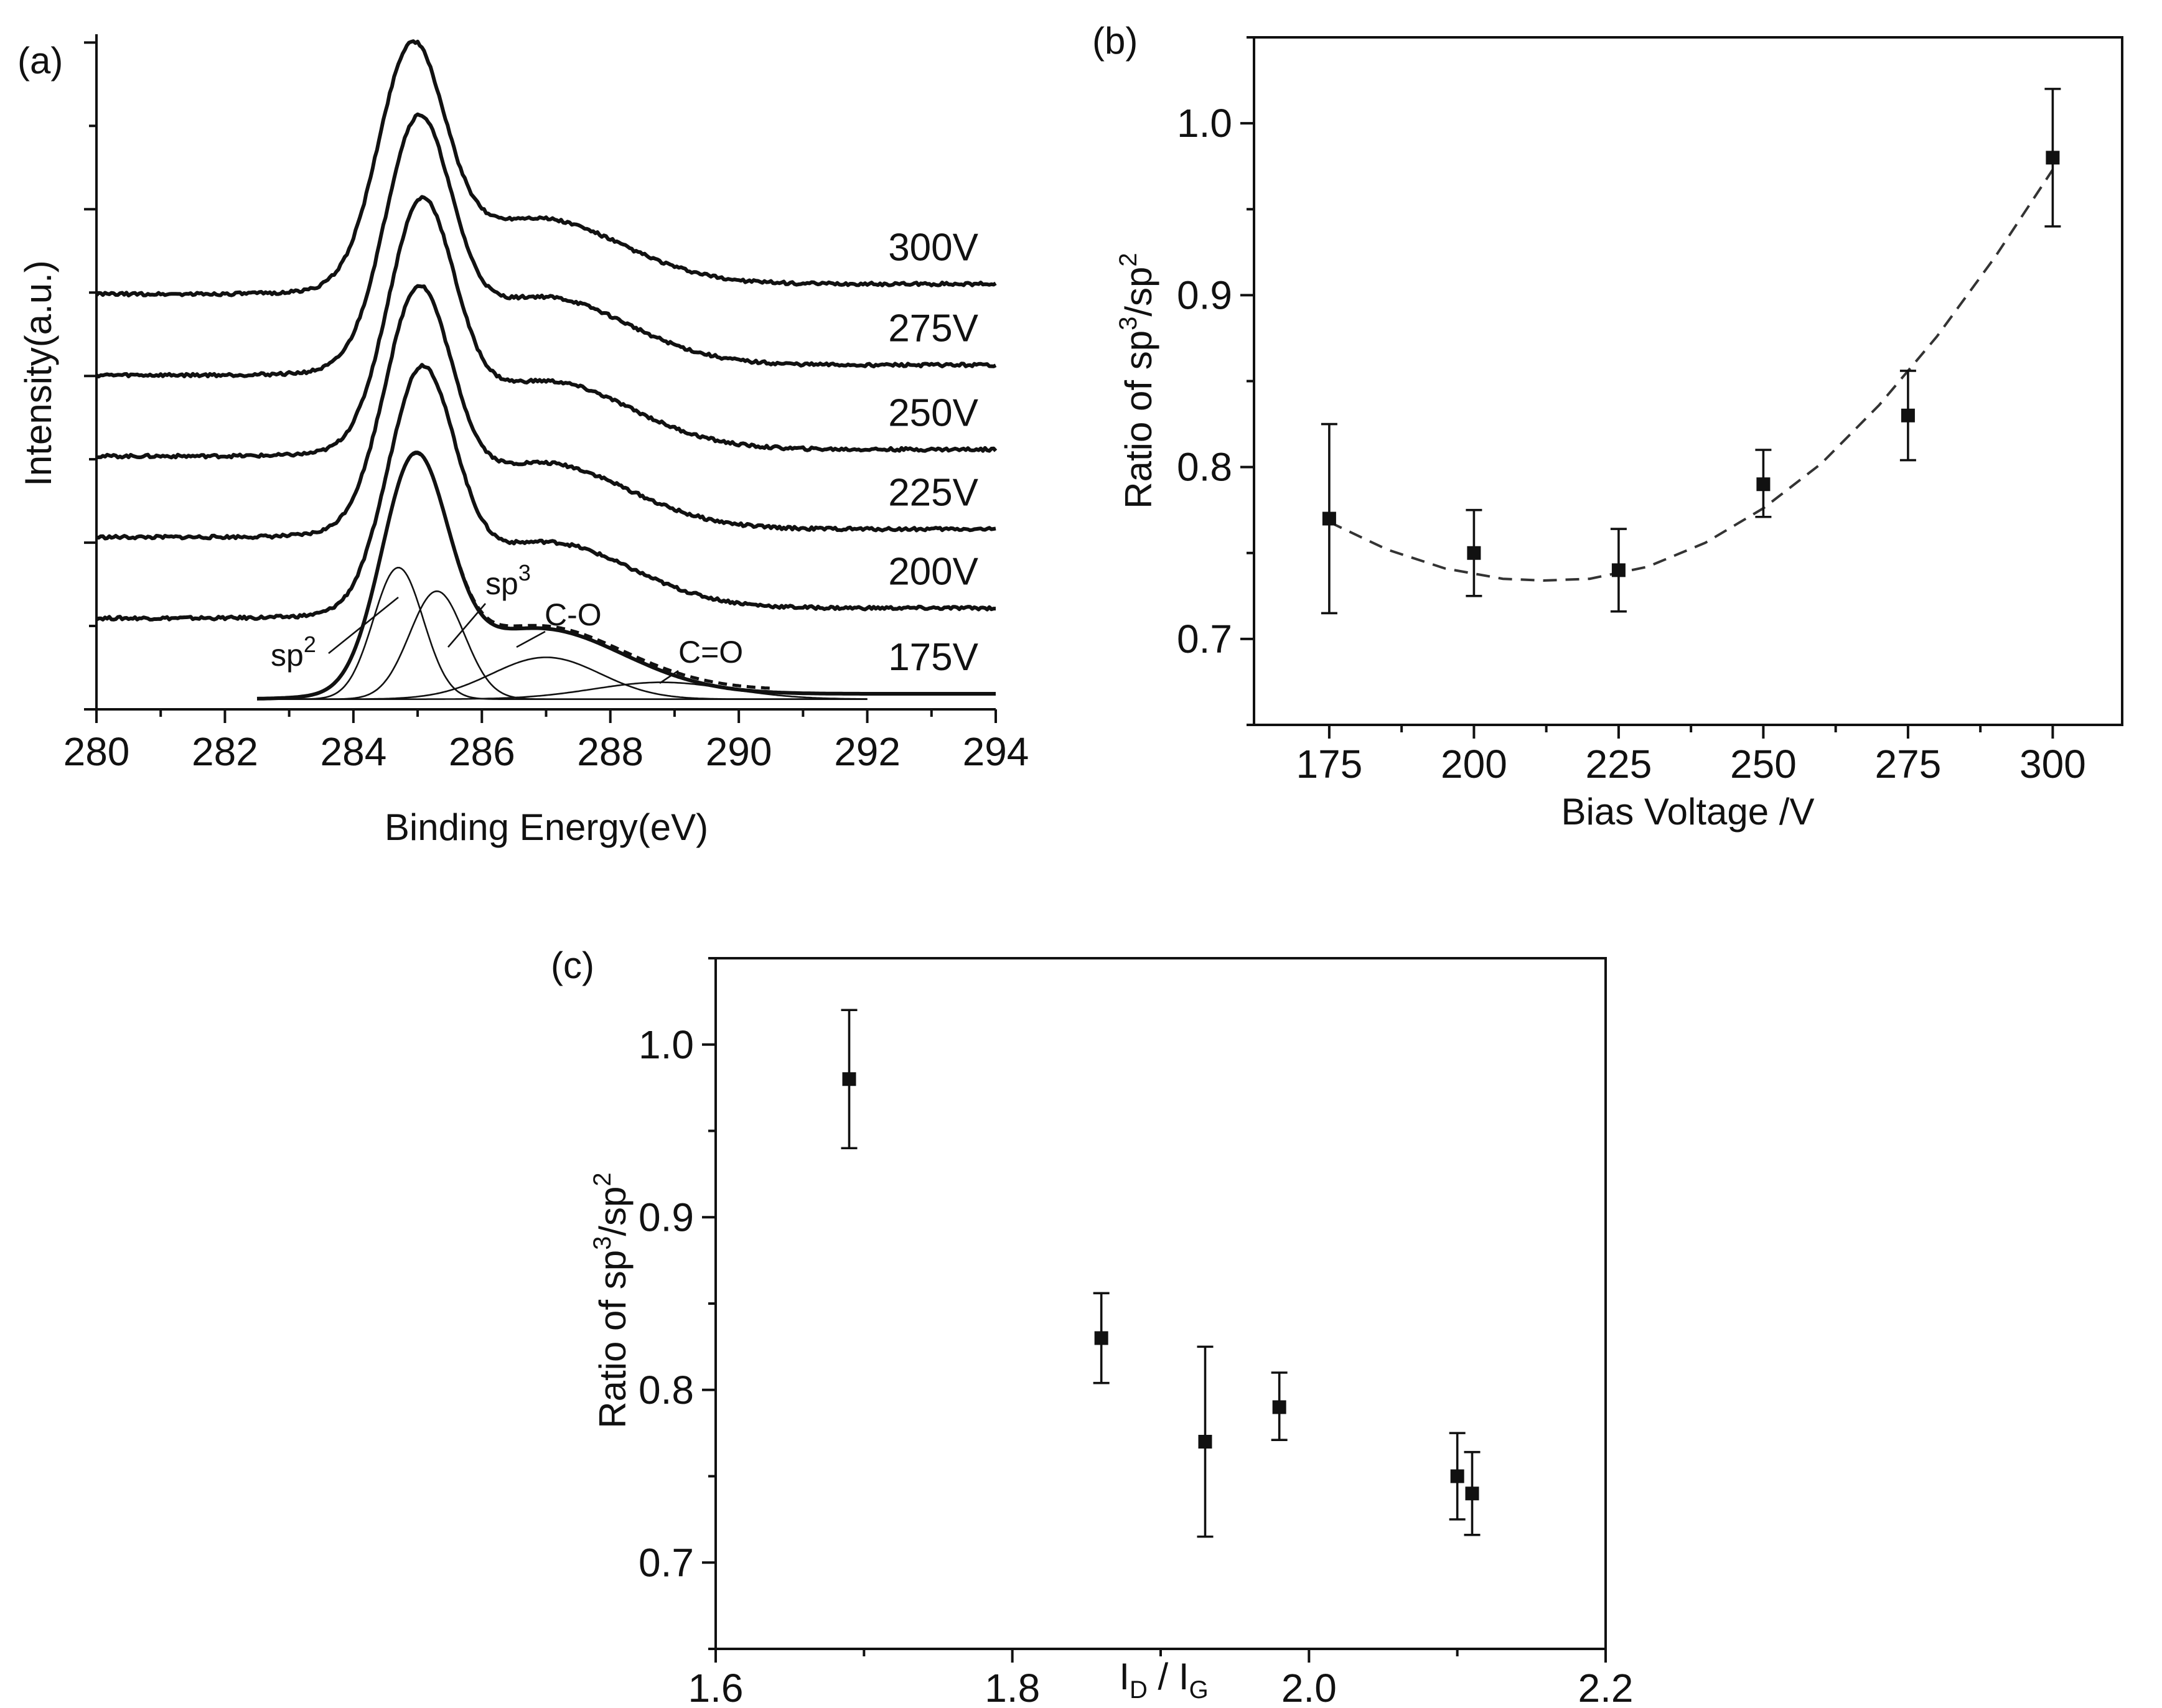  I want to click on curve-label-250v: 250V, so click(933, 412).